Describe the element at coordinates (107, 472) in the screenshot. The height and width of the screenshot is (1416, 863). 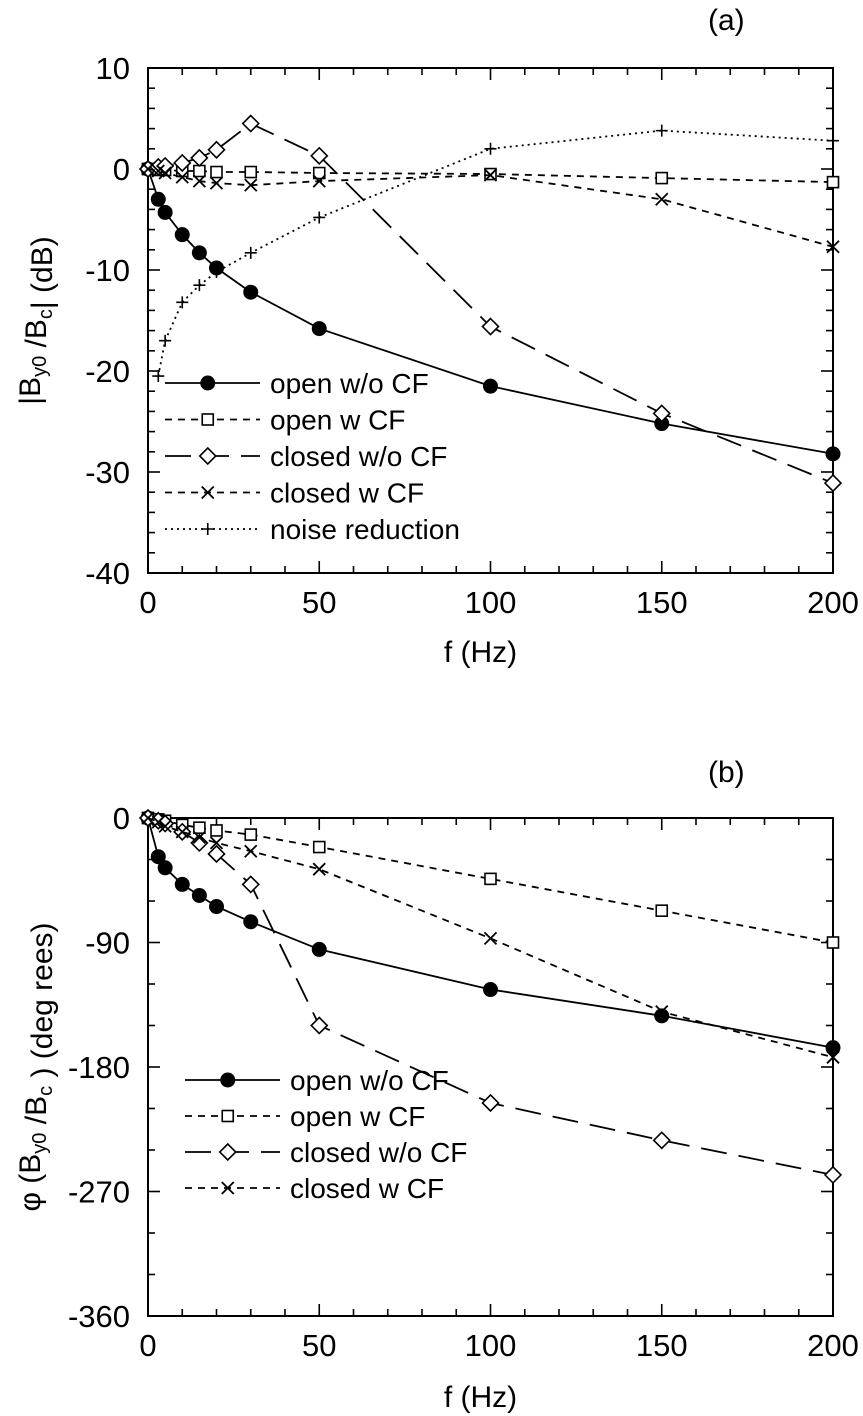
I see `y-tick-label: -30` at that location.